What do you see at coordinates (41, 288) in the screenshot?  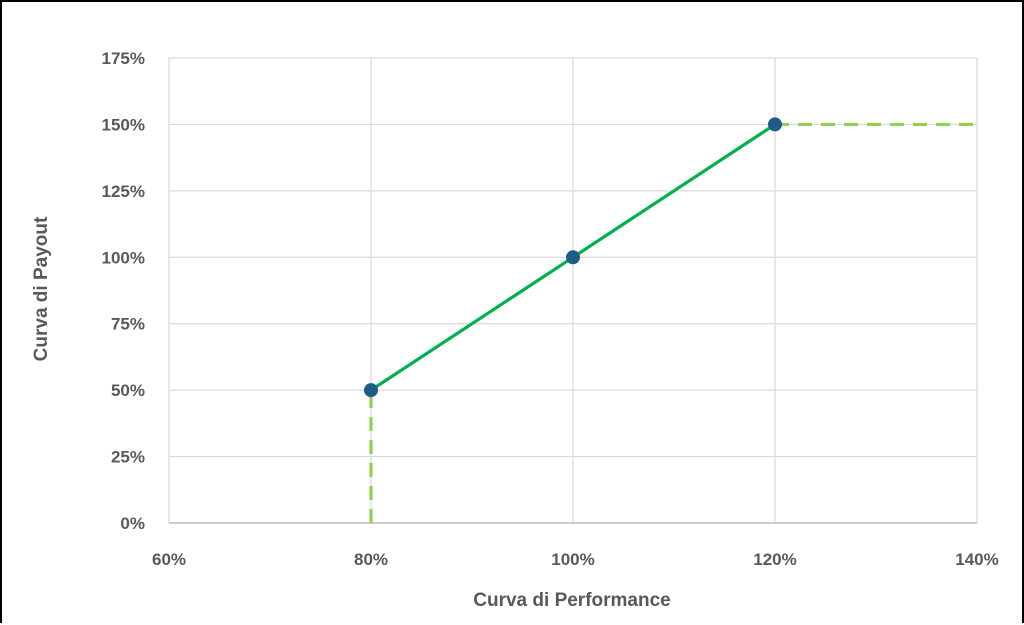 I see `y-axis-title: Curva di Payout` at bounding box center [41, 288].